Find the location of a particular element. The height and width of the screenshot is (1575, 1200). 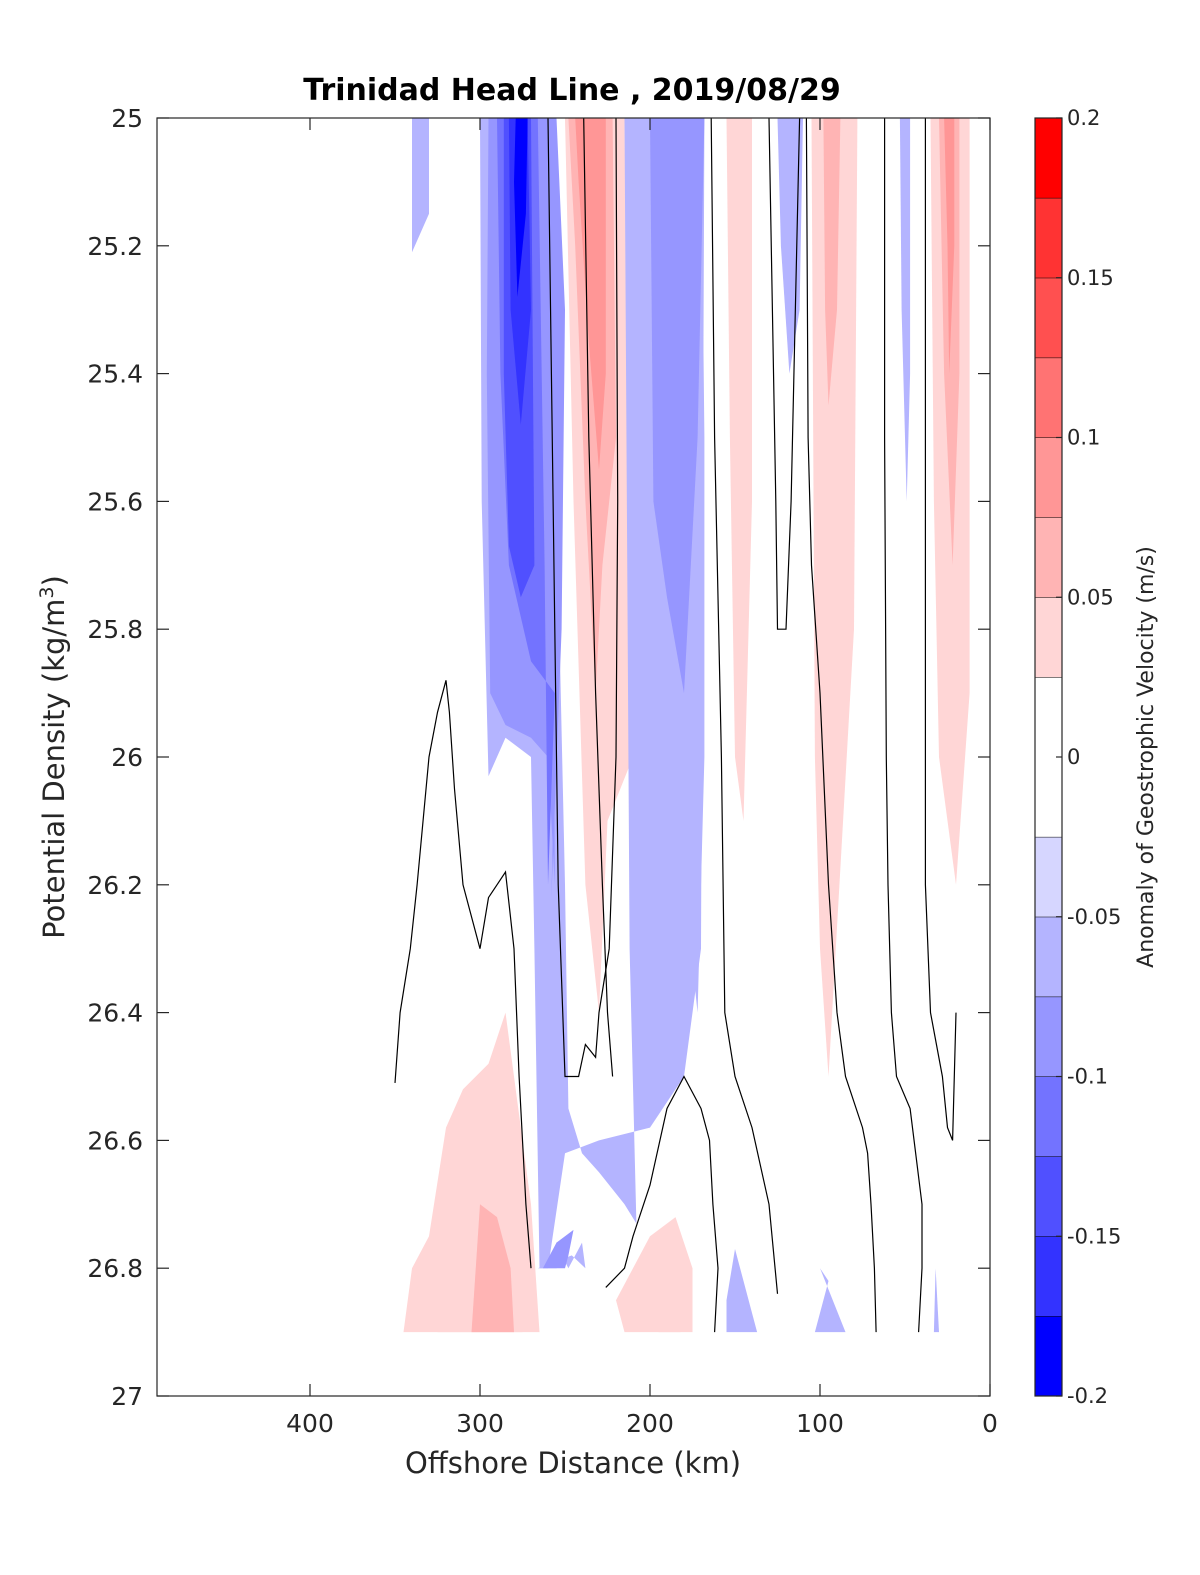

y-axis-label-main: Potential Density (kg/m is located at coordinates (54, 769).